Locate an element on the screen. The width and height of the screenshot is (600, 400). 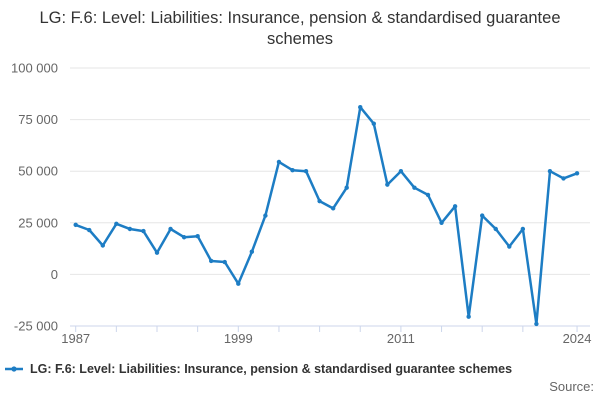
y-axis-label: -25 000 is located at coordinates (36, 326).